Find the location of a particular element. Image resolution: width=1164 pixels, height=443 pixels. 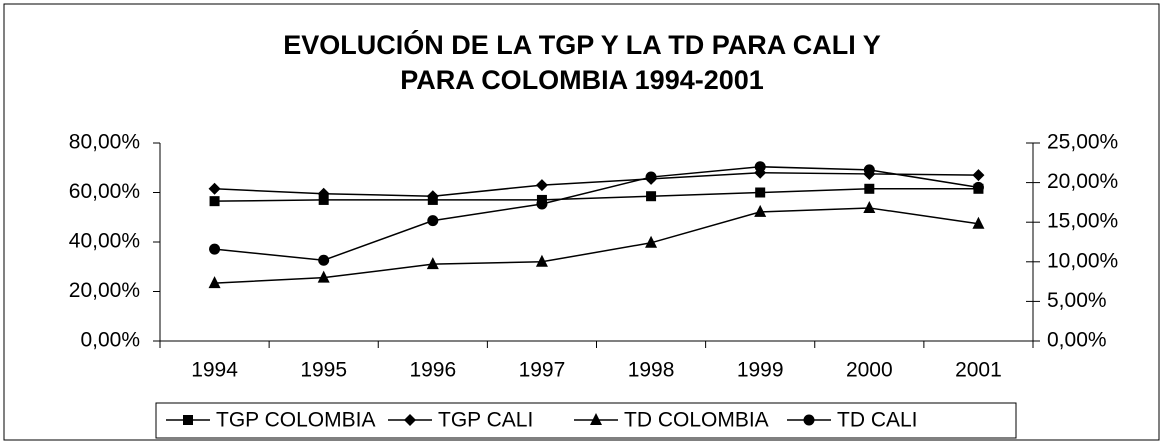

legend-label: TGP COLOMBIA is located at coordinates (295, 420).